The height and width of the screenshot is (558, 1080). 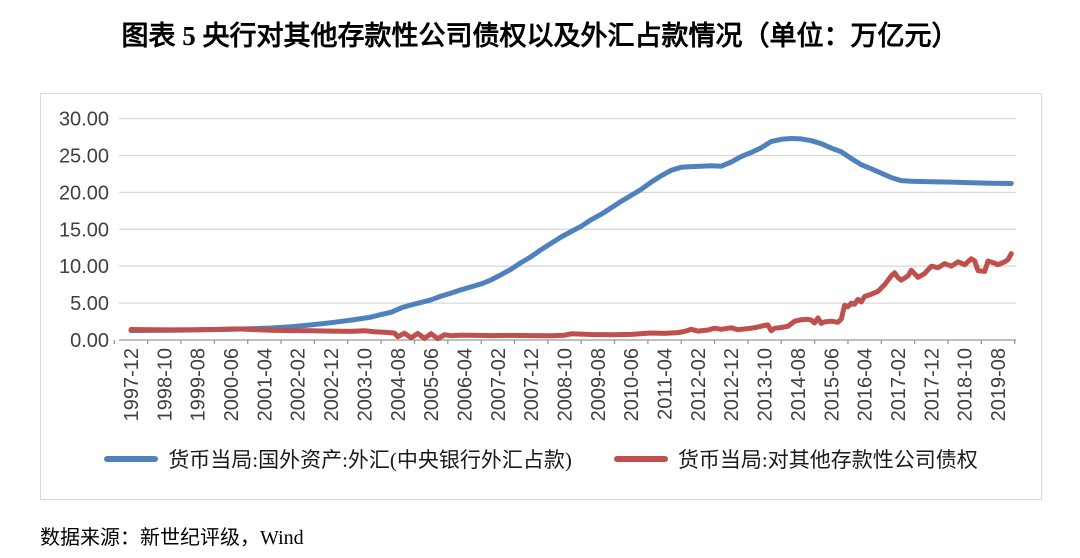 I want to click on x-tick-label: 2012-12, so click(x=732, y=384).